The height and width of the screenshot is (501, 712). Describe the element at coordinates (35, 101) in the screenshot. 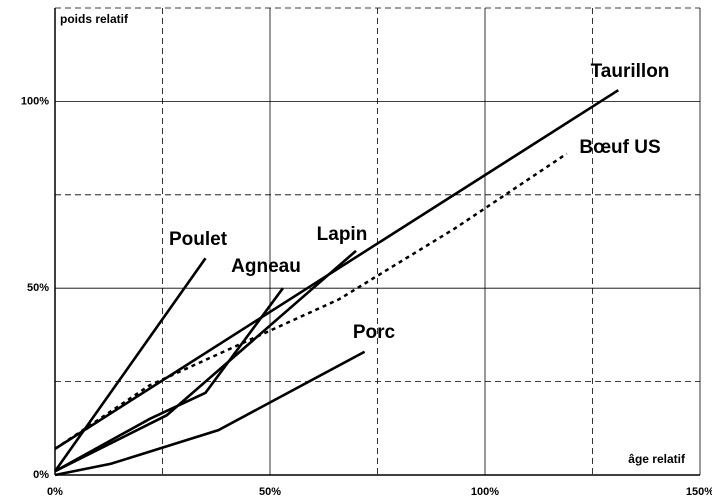

I see `y-tick-label: 100%` at that location.